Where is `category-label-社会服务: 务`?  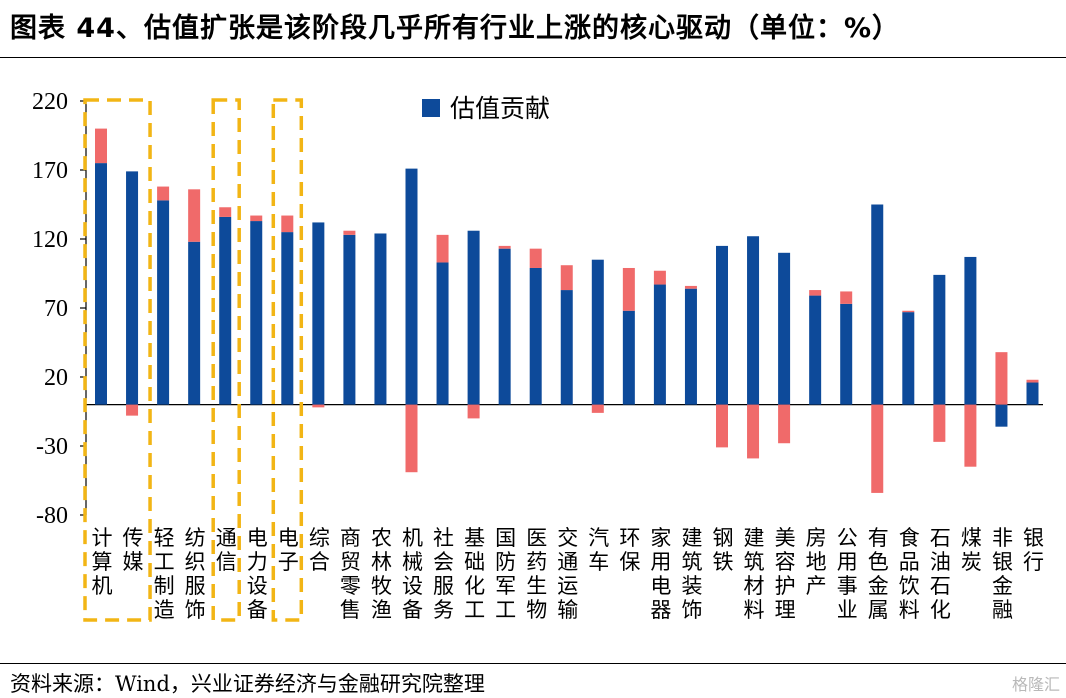 category-label-社会服务: 务 is located at coordinates (443, 610).